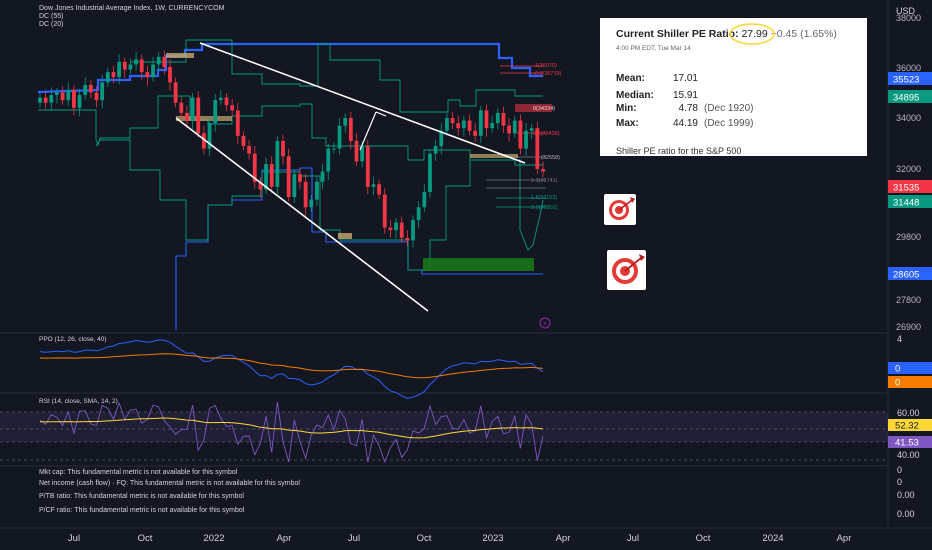  Describe the element at coordinates (550, 158) in the screenshot. I see `fib-label: (32558)` at that location.